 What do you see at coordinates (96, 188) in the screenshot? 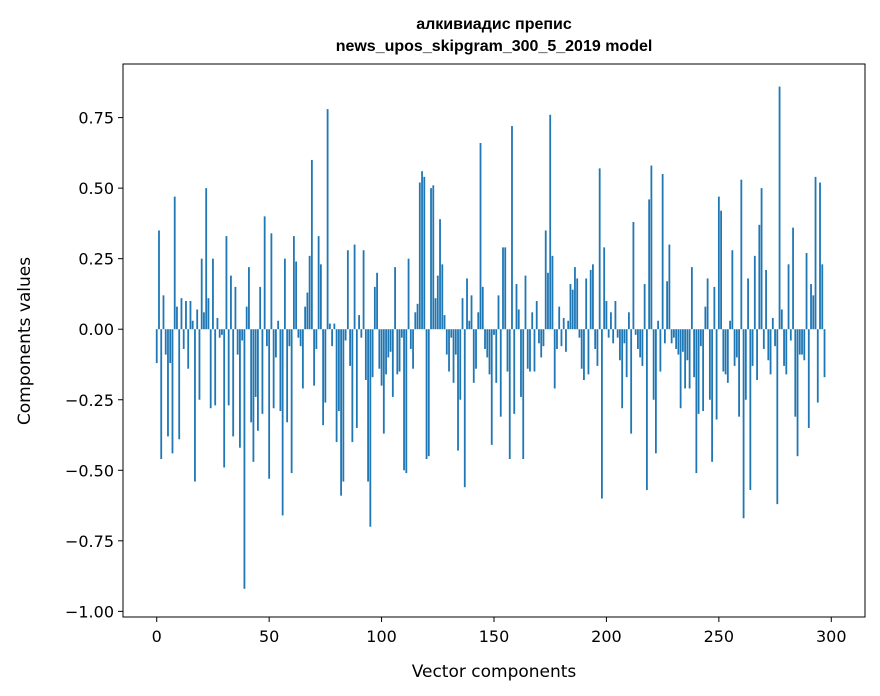
I see `y-tick-label: 0.50` at bounding box center [96, 188].